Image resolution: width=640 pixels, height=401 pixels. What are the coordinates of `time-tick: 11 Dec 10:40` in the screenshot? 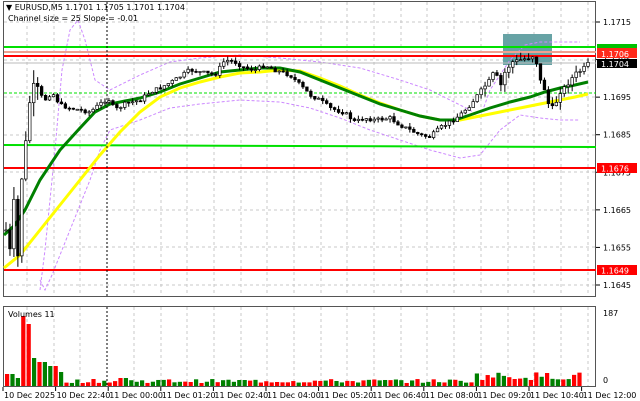 It's located at (557, 395).